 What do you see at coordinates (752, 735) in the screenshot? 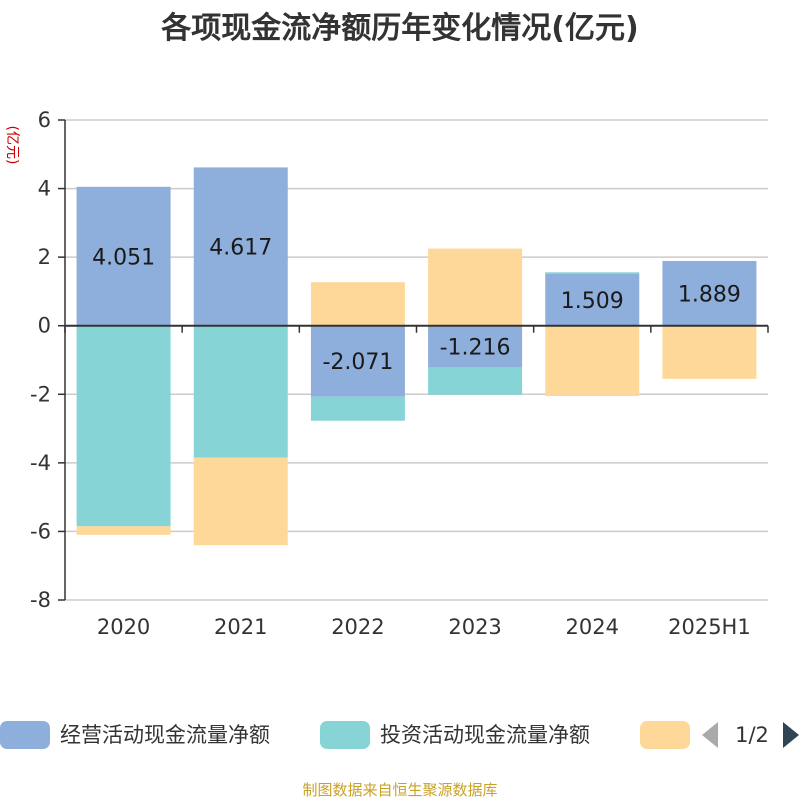
I see `legend-page-indicator: 1/2` at bounding box center [752, 735].